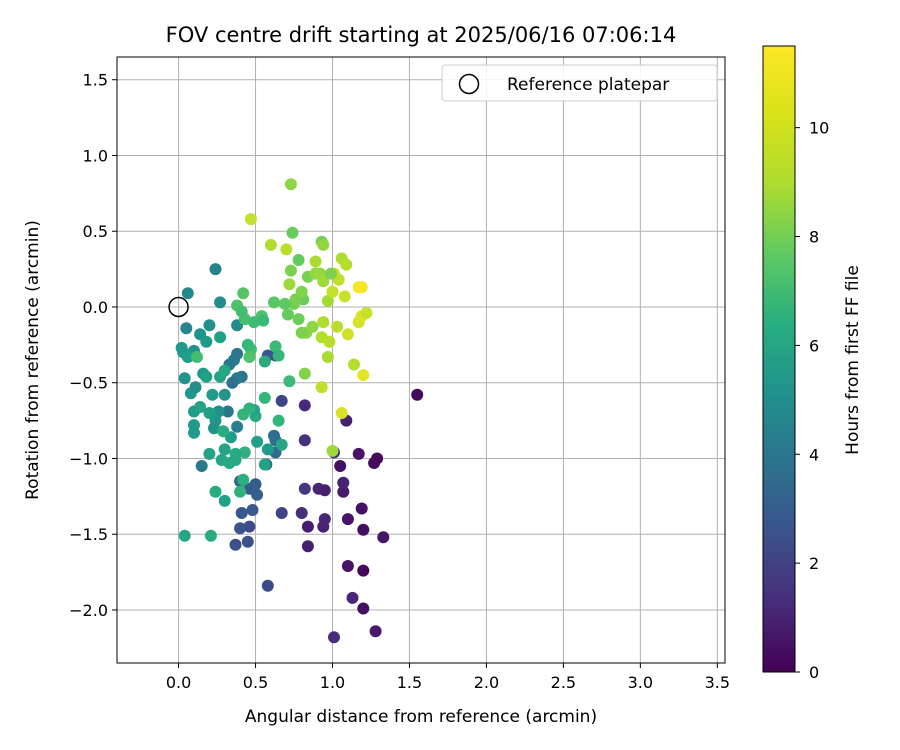  What do you see at coordinates (93, 345) in the screenshot?
I see `y-axis-ticks: −2.0 −1.5 −1.0 −0.5 0.0 0.5 1.0 1.5` at bounding box center [93, 345].